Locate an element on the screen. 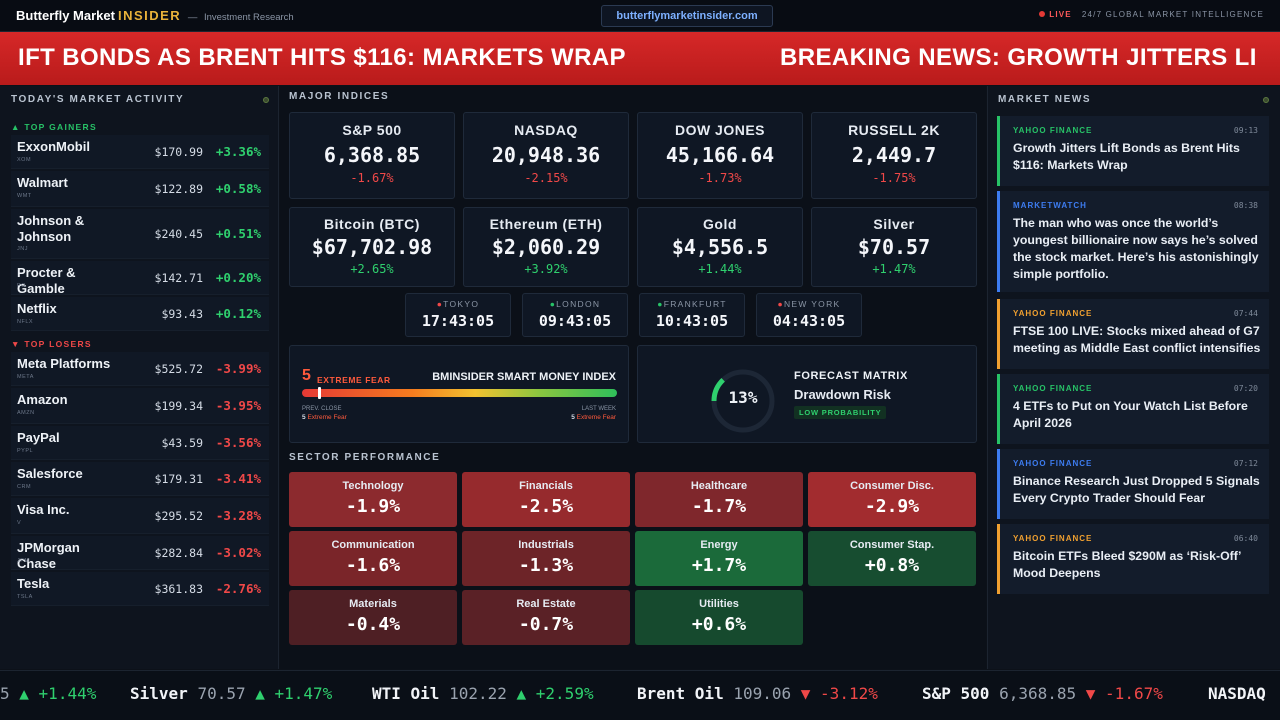  sector-value: +0.8% is located at coordinates (892, 565).